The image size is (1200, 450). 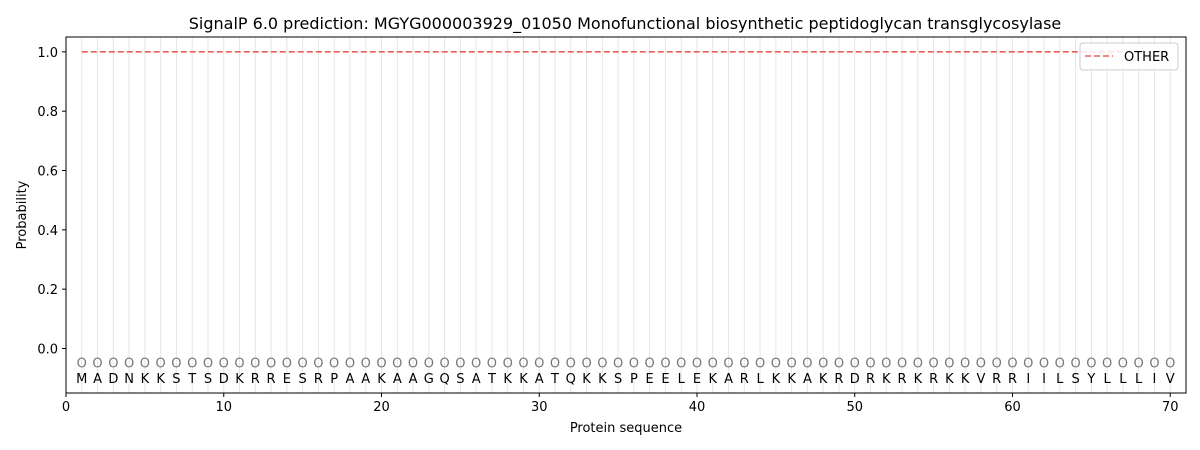 What do you see at coordinates (334, 379) in the screenshot?
I see `residue-label: P` at bounding box center [334, 379].